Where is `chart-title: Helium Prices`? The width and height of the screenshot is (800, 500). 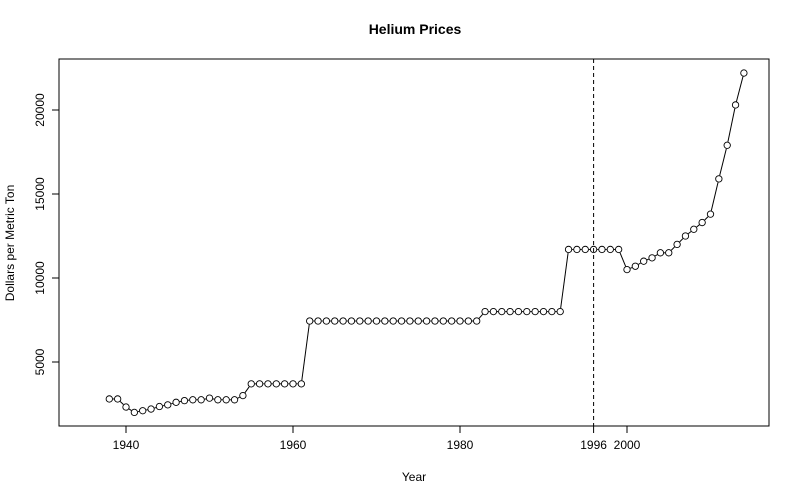
chart-title: Helium Prices is located at coordinates (415, 29).